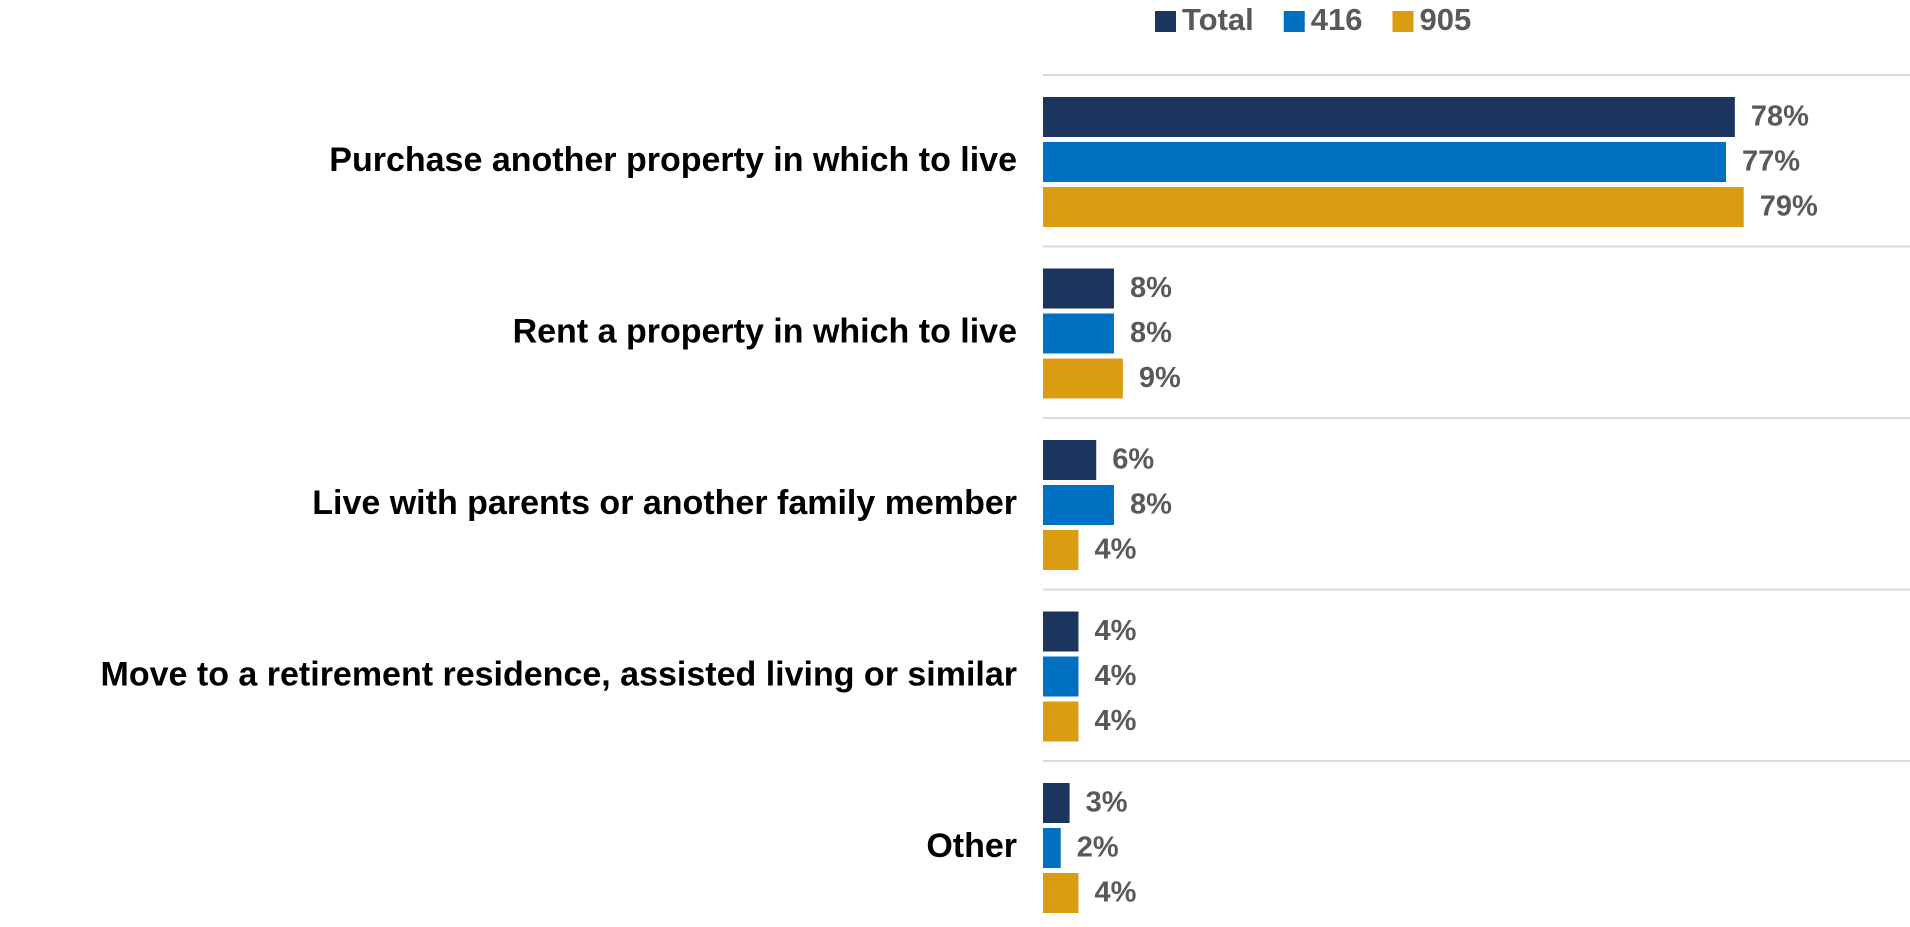 This screenshot has width=1910, height=927. What do you see at coordinates (1098, 848) in the screenshot?
I see `value-label: 2%` at bounding box center [1098, 848].